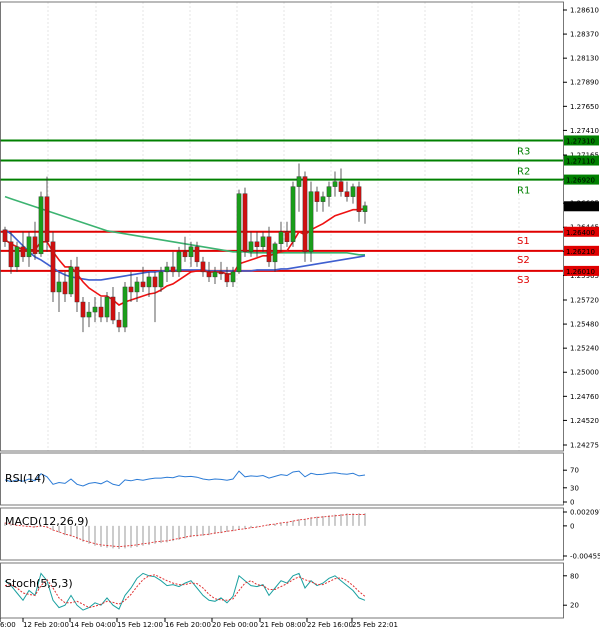 Image resolution: width=600 pixels, height=630 pixels. Describe the element at coordinates (584, 83) in the screenshot. I see `price-tick-label: 1.27890` at that location.